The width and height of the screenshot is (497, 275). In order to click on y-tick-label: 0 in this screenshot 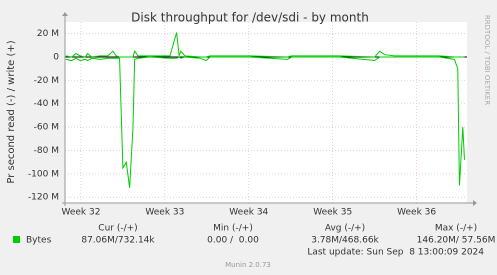, I will do `click(56, 58)`.